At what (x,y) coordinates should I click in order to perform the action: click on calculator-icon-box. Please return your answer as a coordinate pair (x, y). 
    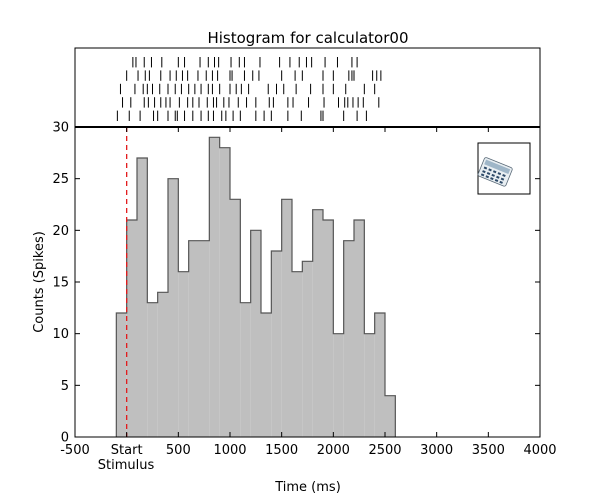
    Looking at the image, I should click on (504, 168).